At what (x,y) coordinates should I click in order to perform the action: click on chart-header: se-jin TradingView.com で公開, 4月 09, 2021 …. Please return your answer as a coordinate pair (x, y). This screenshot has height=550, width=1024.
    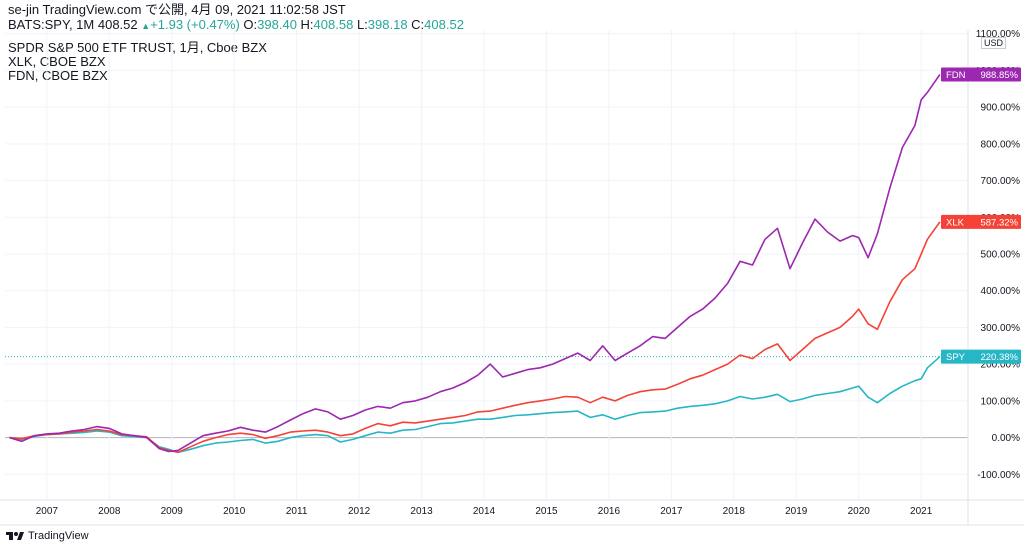
    Looking at the image, I should click on (236, 18).